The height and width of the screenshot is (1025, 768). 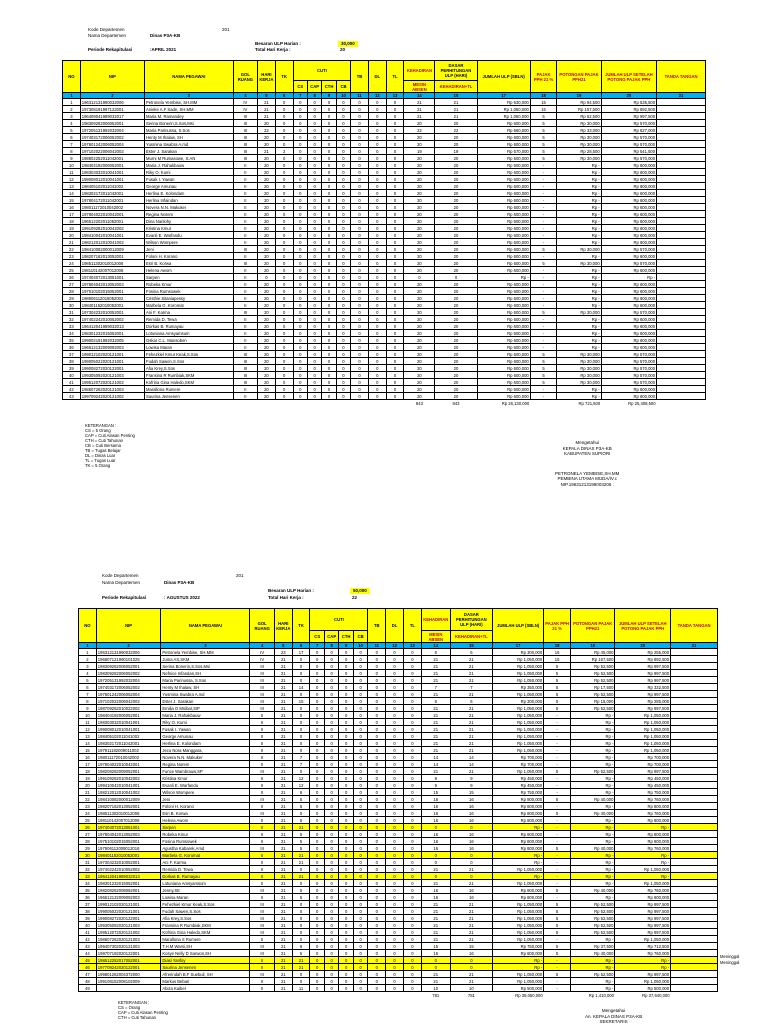 I want to click on table-cell: Fudah Sawen,S.Sos, so click(x=189, y=361).